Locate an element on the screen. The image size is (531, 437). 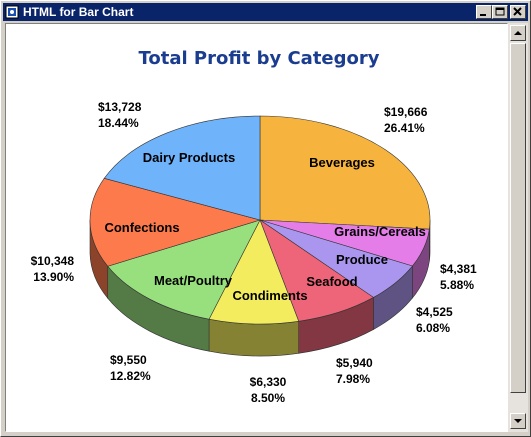
percent-label-4: 8.50% is located at coordinates (268, 398).